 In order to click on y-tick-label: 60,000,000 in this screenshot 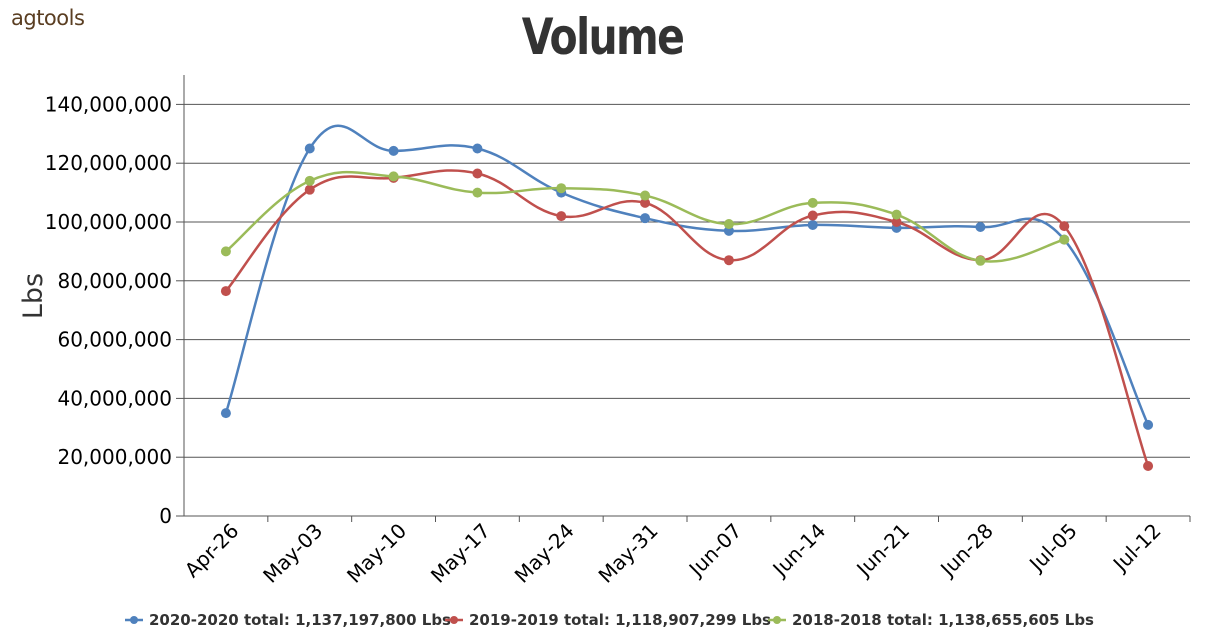, I will do `click(114, 340)`.